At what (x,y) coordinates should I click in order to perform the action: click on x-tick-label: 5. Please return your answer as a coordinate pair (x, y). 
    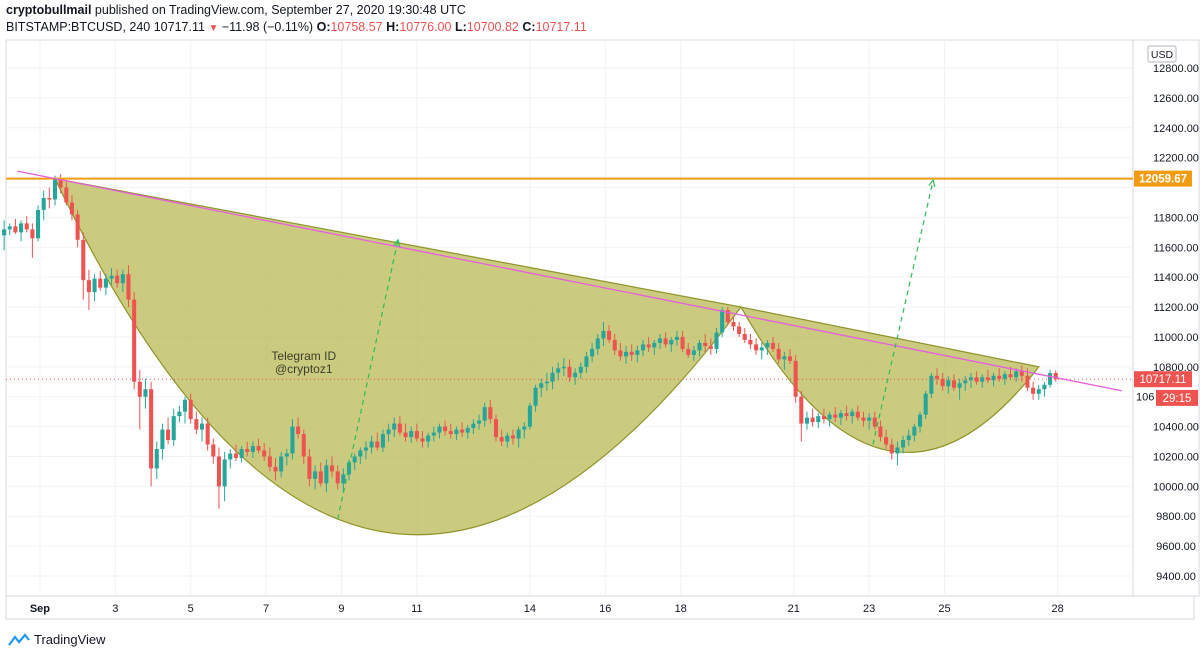
    Looking at the image, I should click on (191, 609).